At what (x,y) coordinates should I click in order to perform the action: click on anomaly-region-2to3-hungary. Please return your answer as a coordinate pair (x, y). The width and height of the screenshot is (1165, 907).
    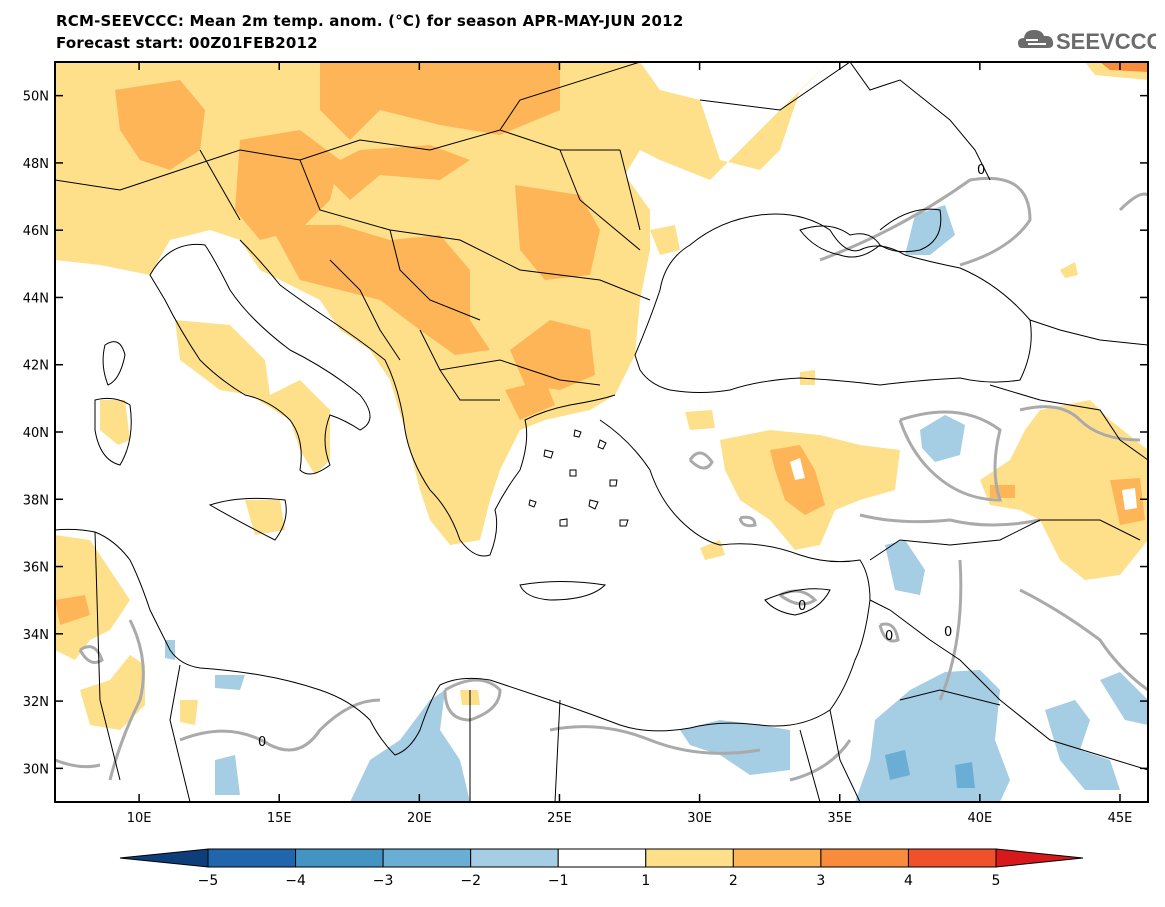
    Looking at the image, I should click on (395, 172).